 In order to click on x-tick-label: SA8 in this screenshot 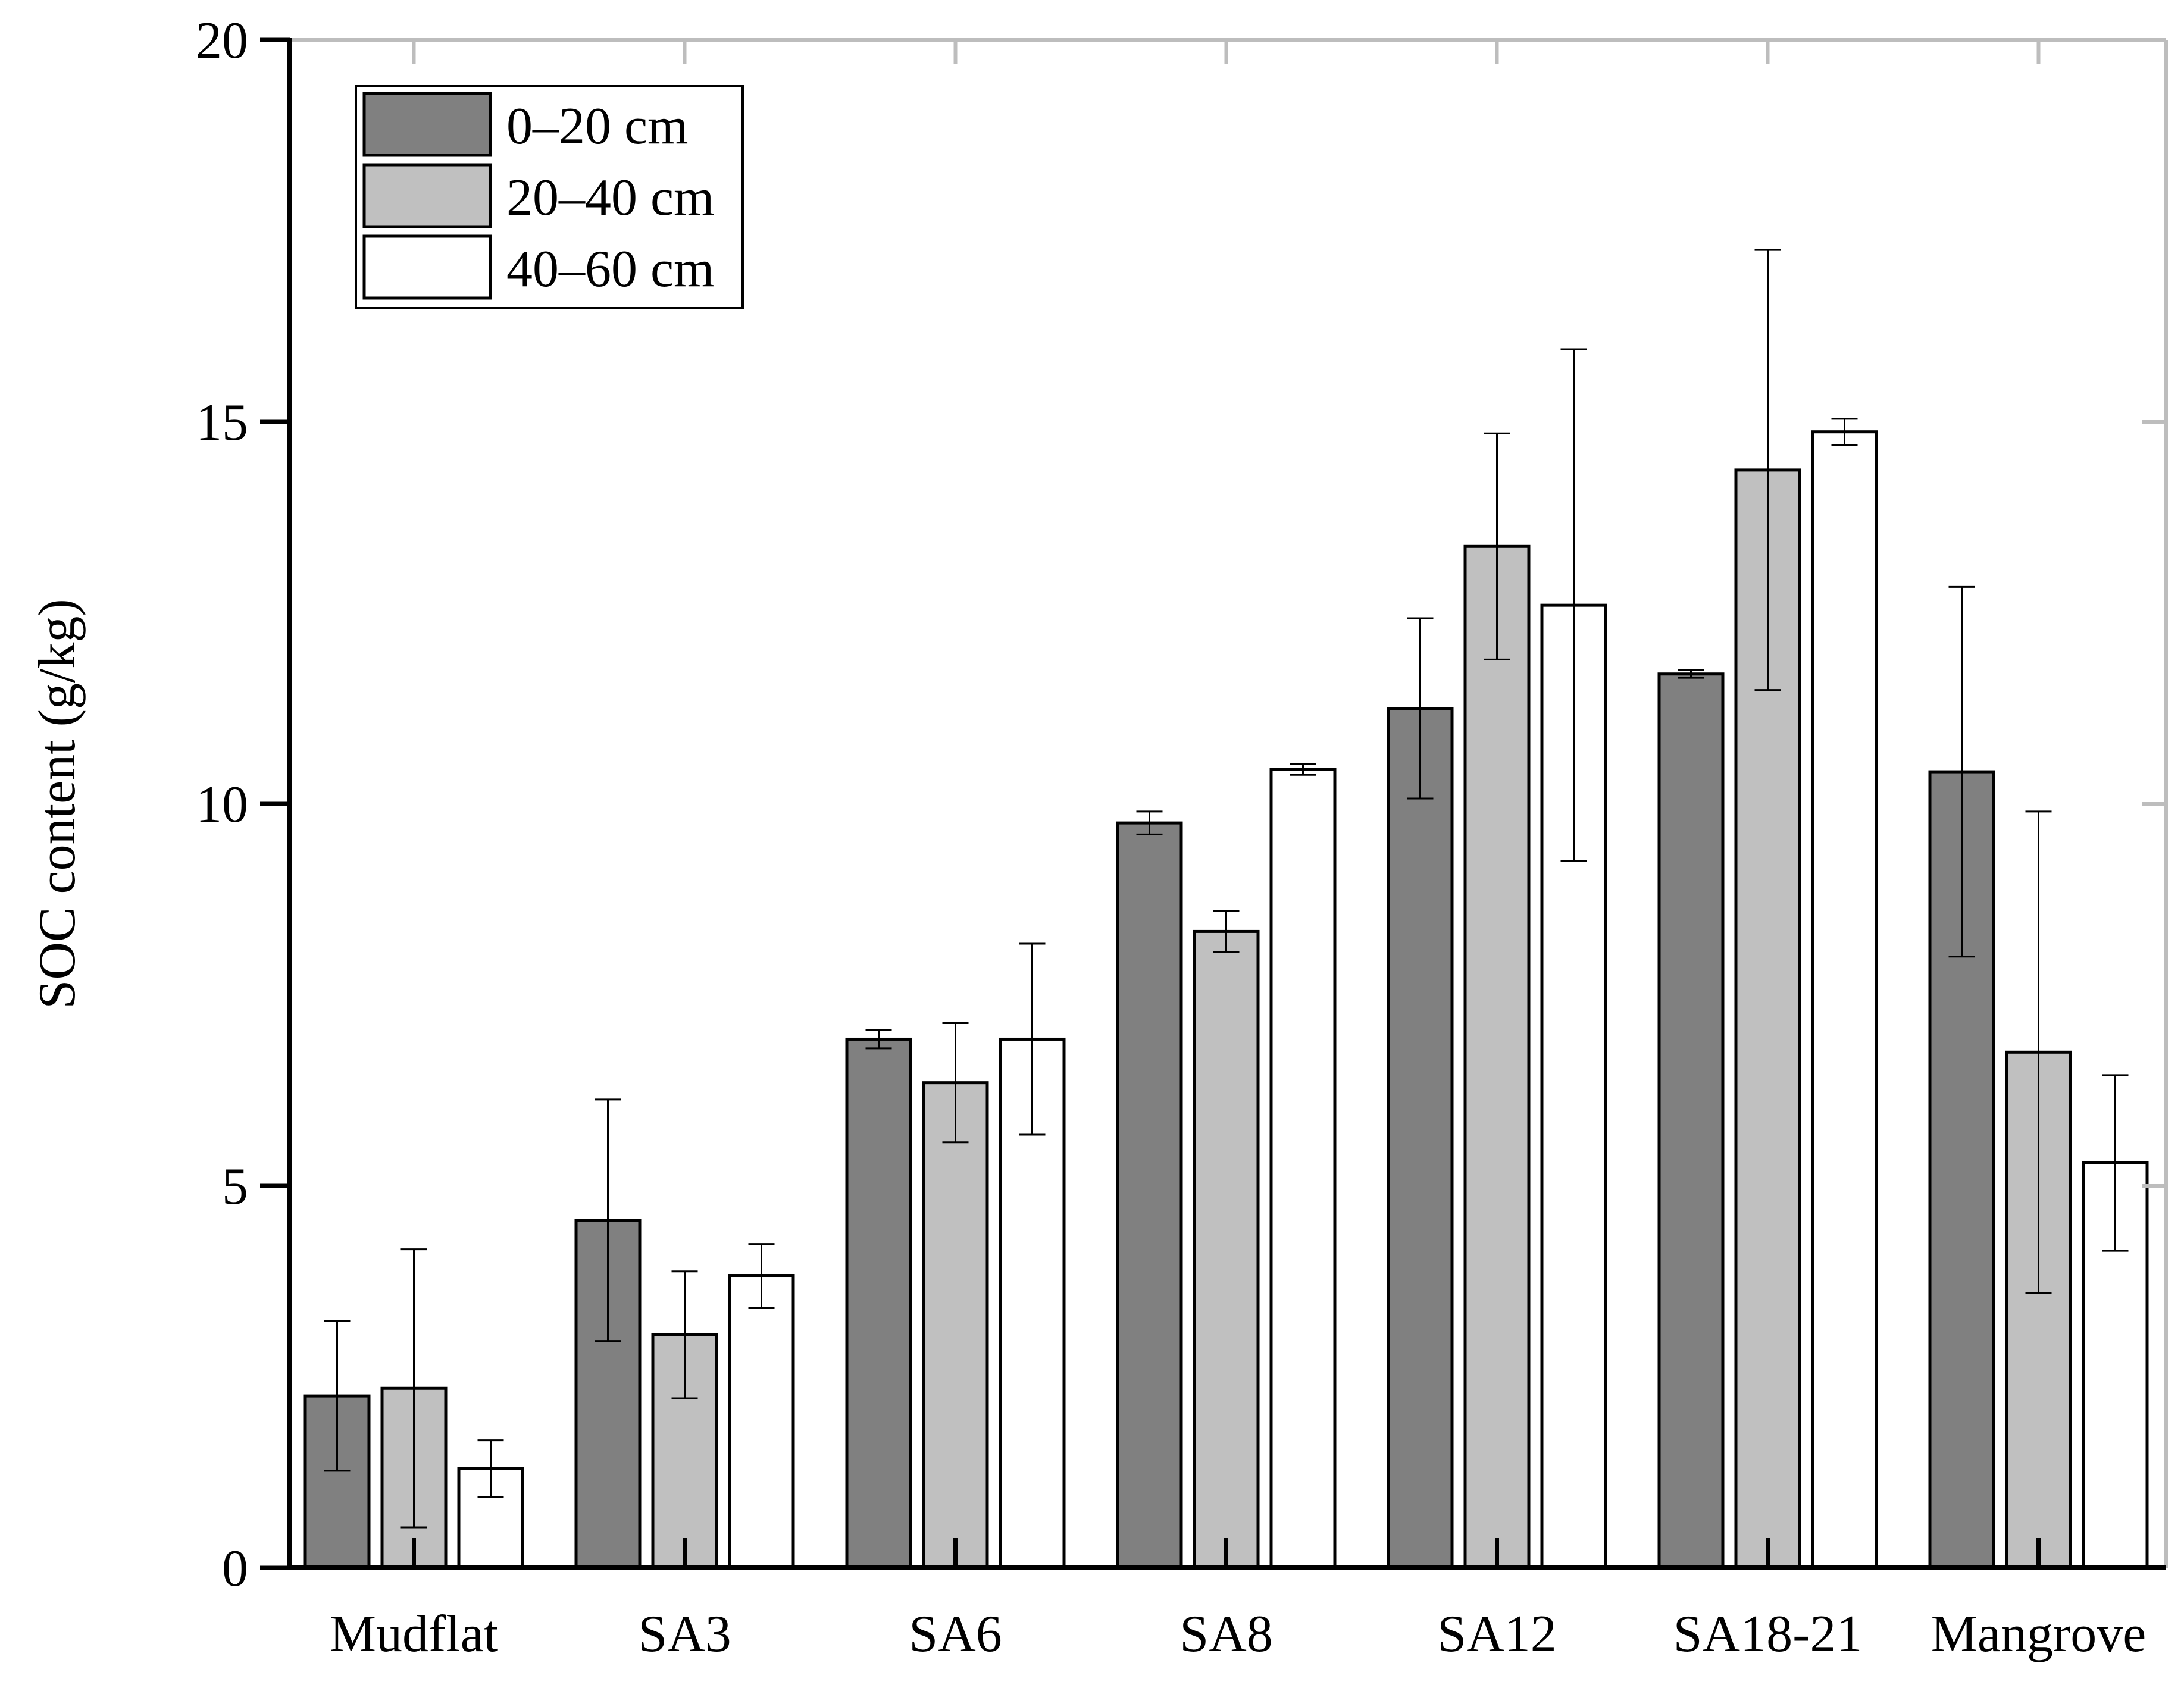, I will do `click(1226, 1634)`.